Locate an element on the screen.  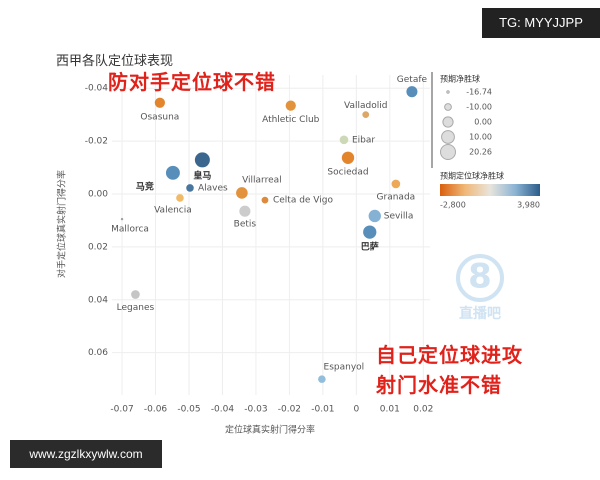
x-tick-label: 0 is located at coordinates (356, 410).